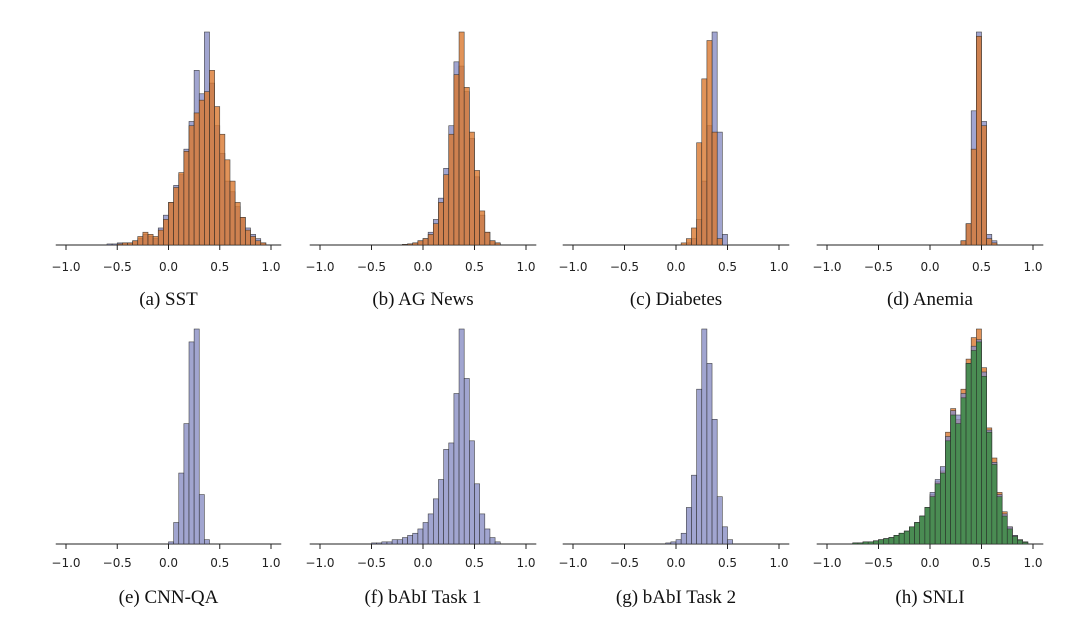 This screenshot has width=1080, height=618. What do you see at coordinates (166, 170) in the screenshot?
I see `histogram-panel-1: −1.0 −0.5 0.0 0.5 1.0 (a) SST` at bounding box center [166, 170].